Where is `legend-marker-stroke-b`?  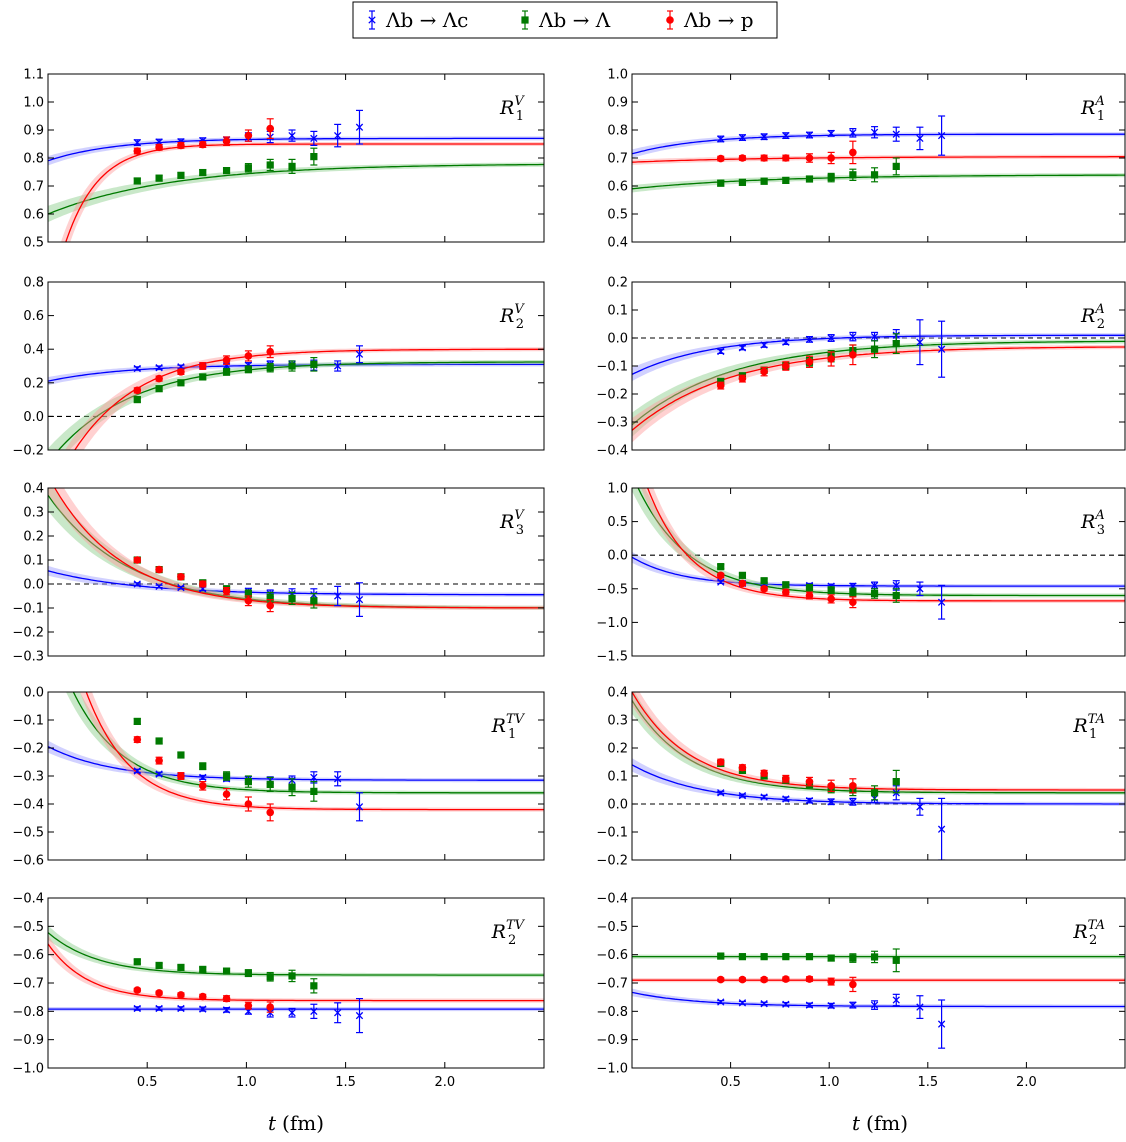 legend-marker-stroke-b is located at coordinates (372, 20).